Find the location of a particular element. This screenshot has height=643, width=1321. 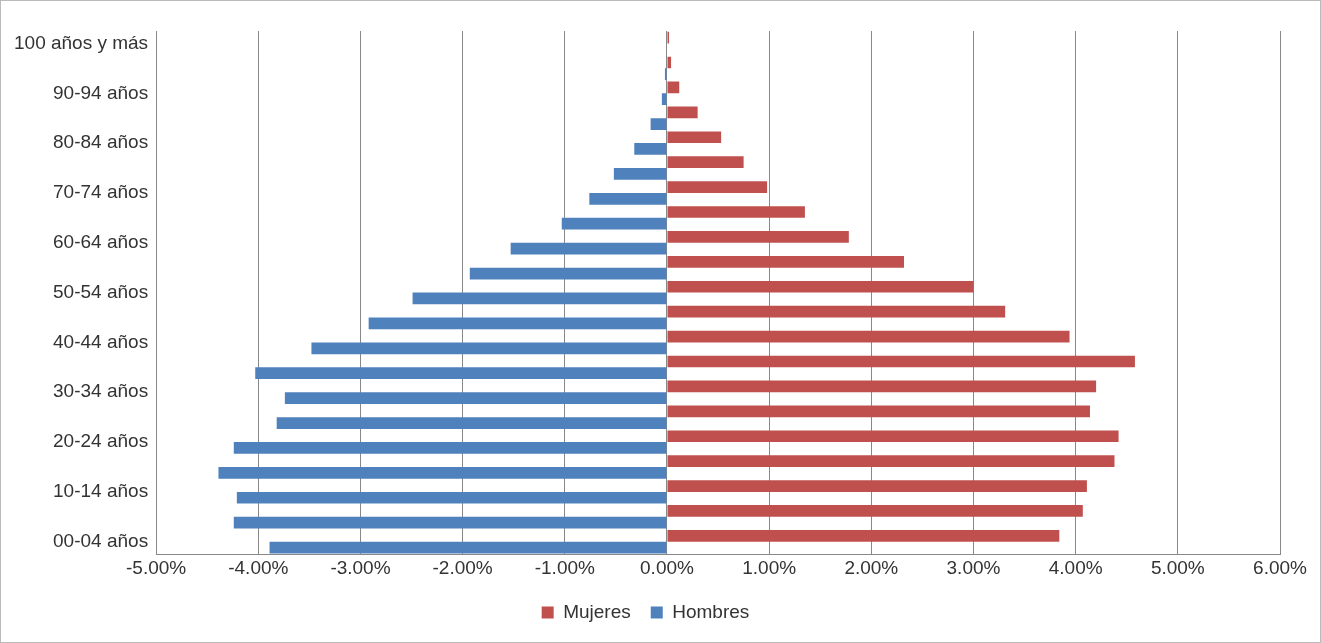

y-tick-label: 60-64 años is located at coordinates (101, 242).